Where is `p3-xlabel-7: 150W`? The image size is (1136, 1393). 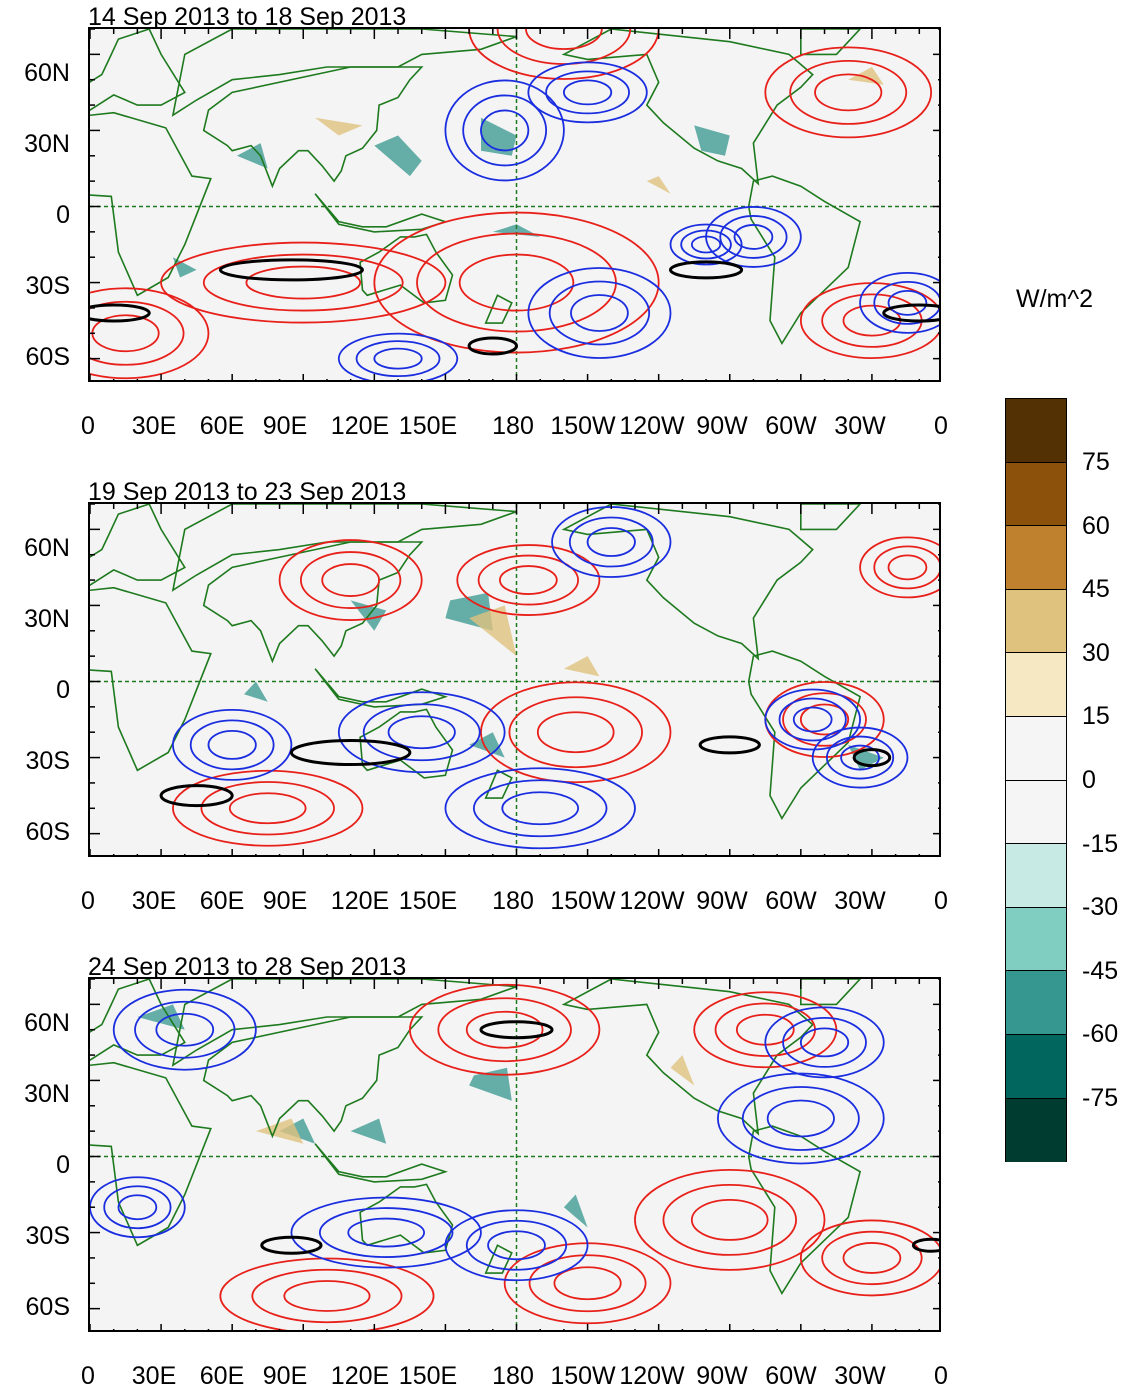 p3-xlabel-7: 150W is located at coordinates (583, 1376).